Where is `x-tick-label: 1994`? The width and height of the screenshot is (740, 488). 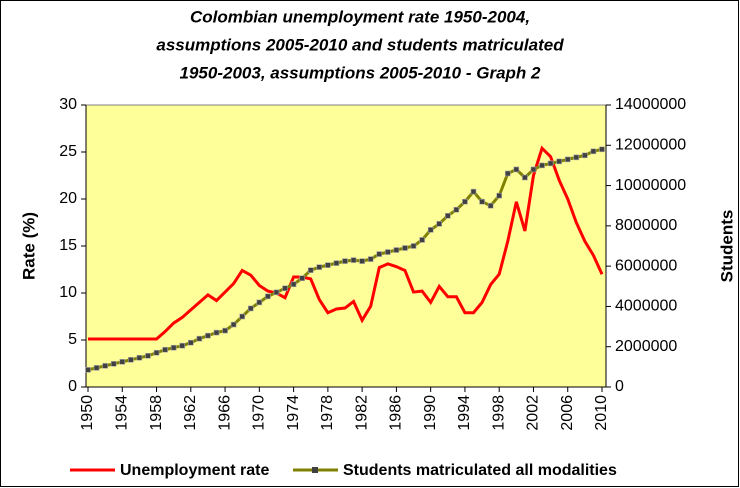 x-tick-label: 1994 is located at coordinates (464, 413).